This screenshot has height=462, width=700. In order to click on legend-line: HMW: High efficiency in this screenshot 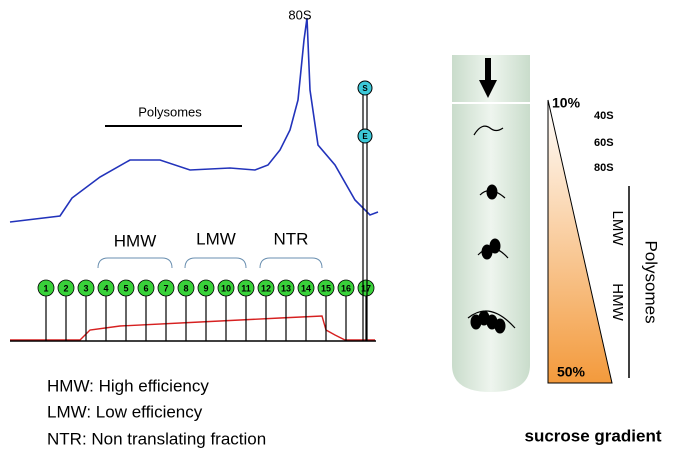, I will do `click(128, 385)`.